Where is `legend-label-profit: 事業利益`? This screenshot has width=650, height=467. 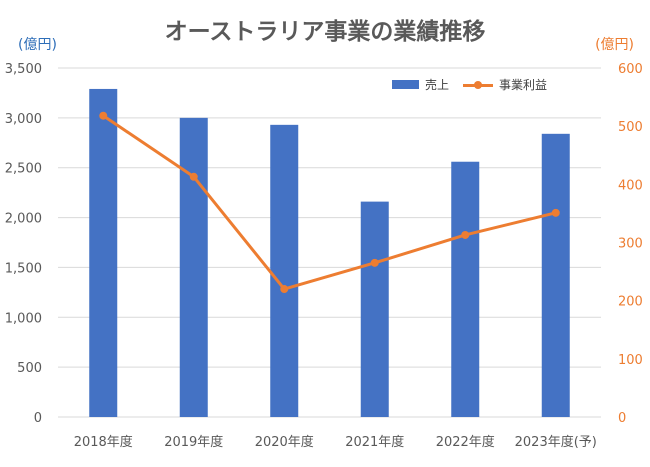 legend-label-profit: 事業利益 is located at coordinates (523, 85).